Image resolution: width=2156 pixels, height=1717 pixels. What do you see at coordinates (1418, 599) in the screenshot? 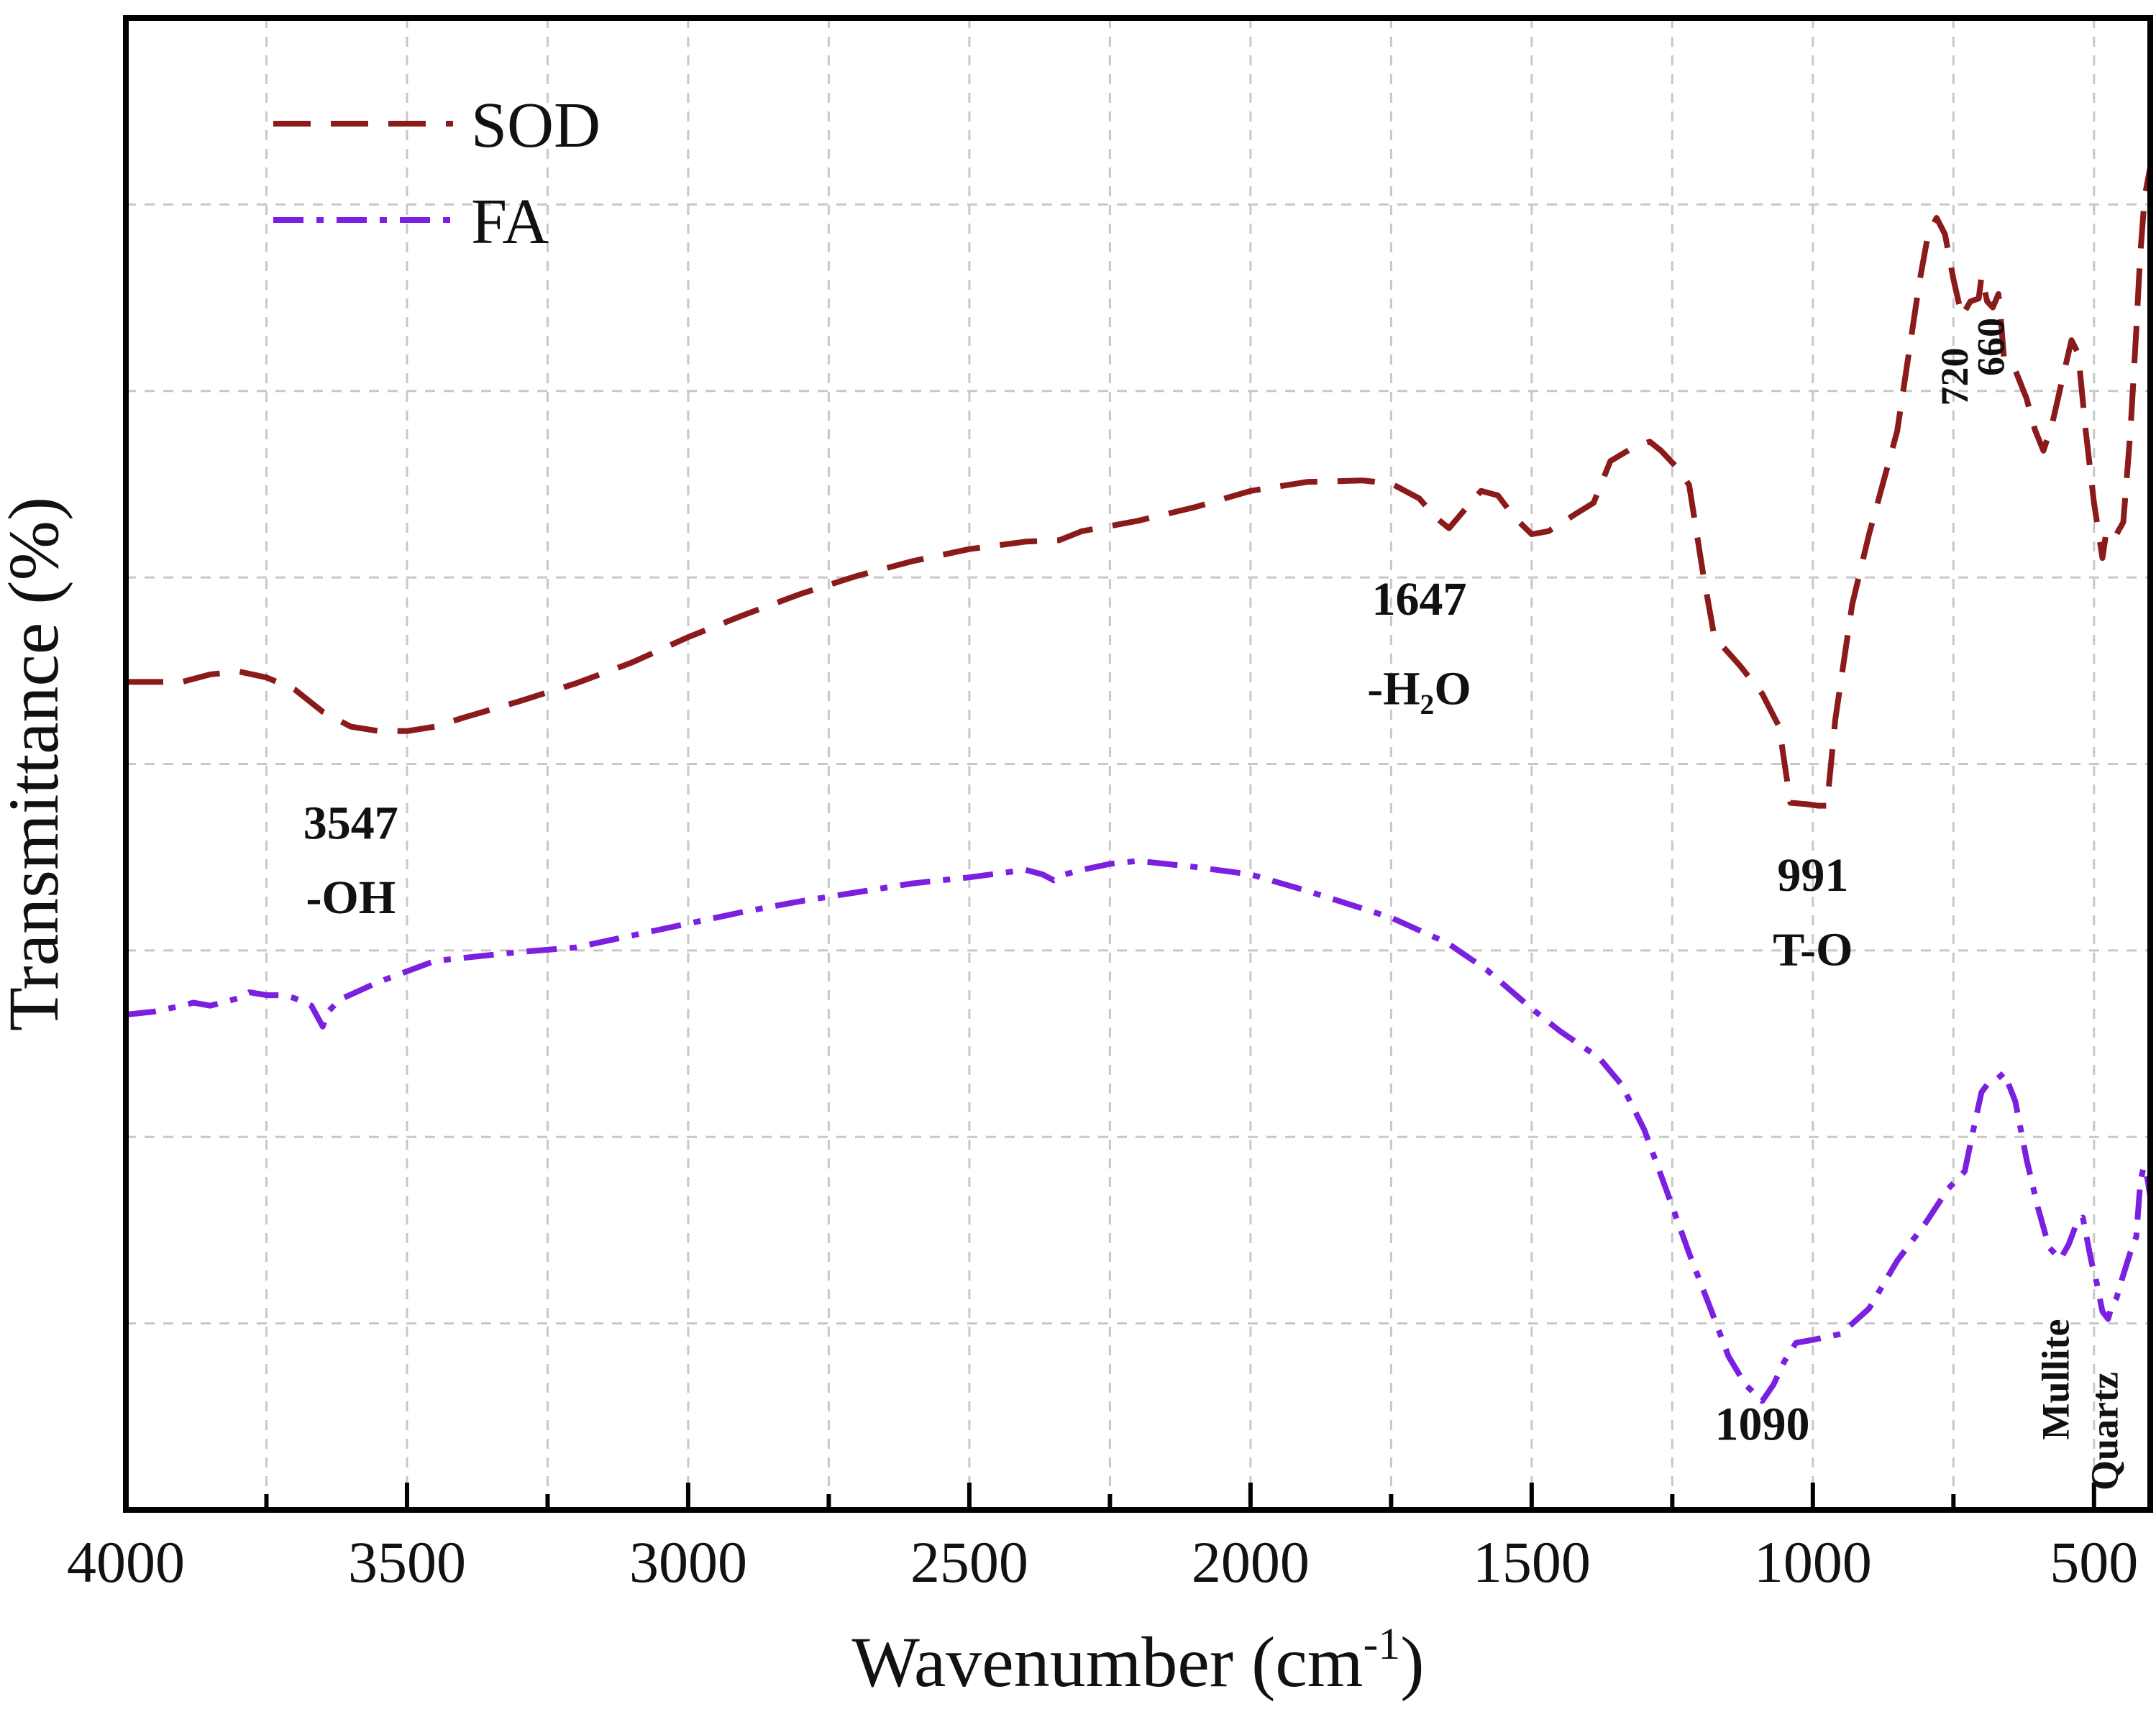
I see `annotation-ann-1647-num: 1647` at bounding box center [1418, 599].